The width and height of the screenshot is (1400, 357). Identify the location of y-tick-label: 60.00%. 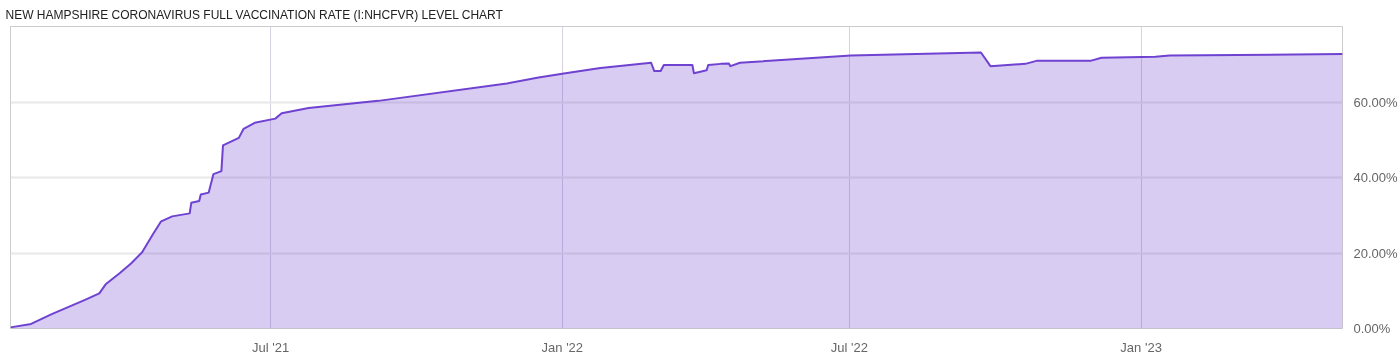
(1376, 102).